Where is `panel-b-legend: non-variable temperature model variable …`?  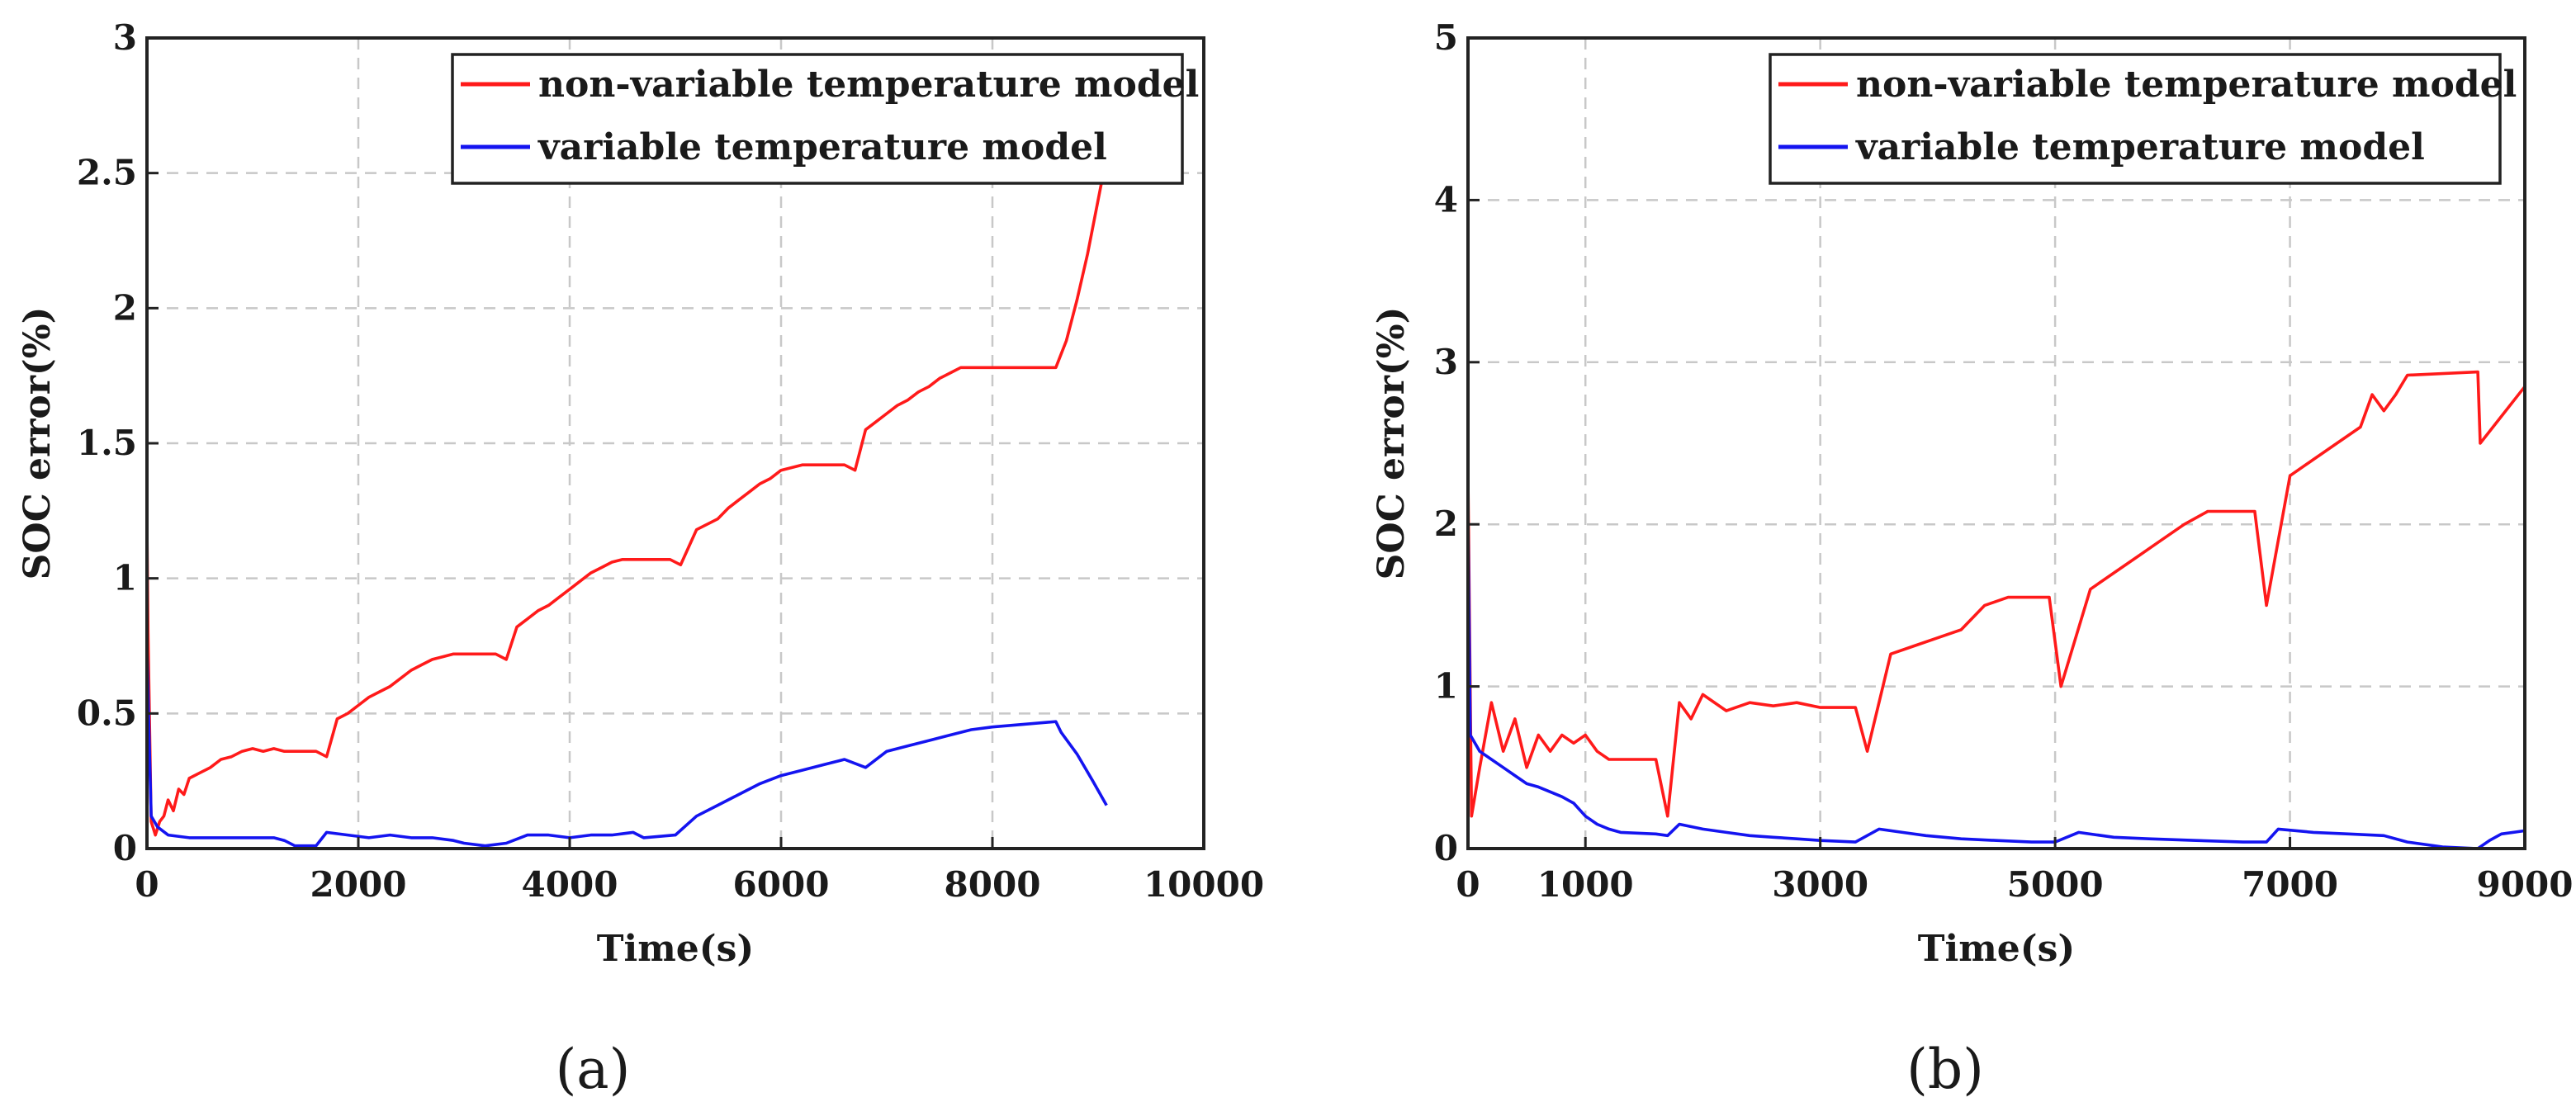 panel-b-legend: non-variable temperature model variable … is located at coordinates (2143, 119).